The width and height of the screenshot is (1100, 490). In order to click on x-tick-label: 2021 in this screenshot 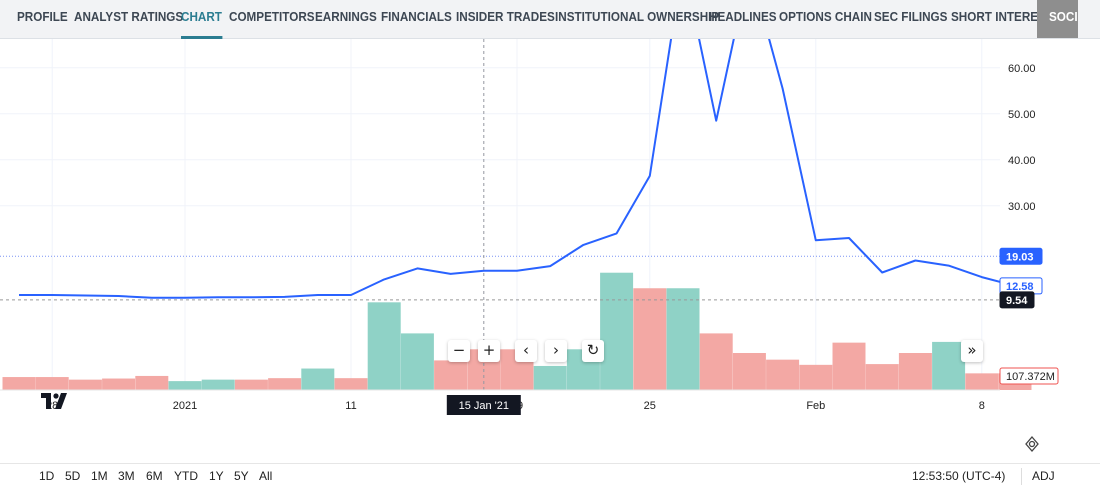, I will do `click(185, 406)`.